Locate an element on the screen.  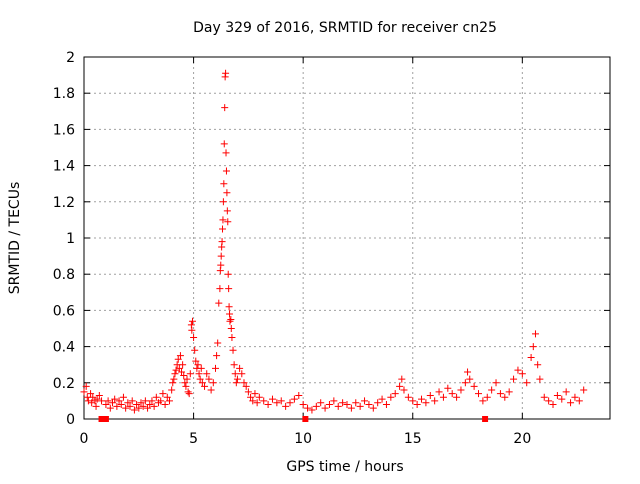
y-tick-label: 1 is located at coordinates (70, 239).